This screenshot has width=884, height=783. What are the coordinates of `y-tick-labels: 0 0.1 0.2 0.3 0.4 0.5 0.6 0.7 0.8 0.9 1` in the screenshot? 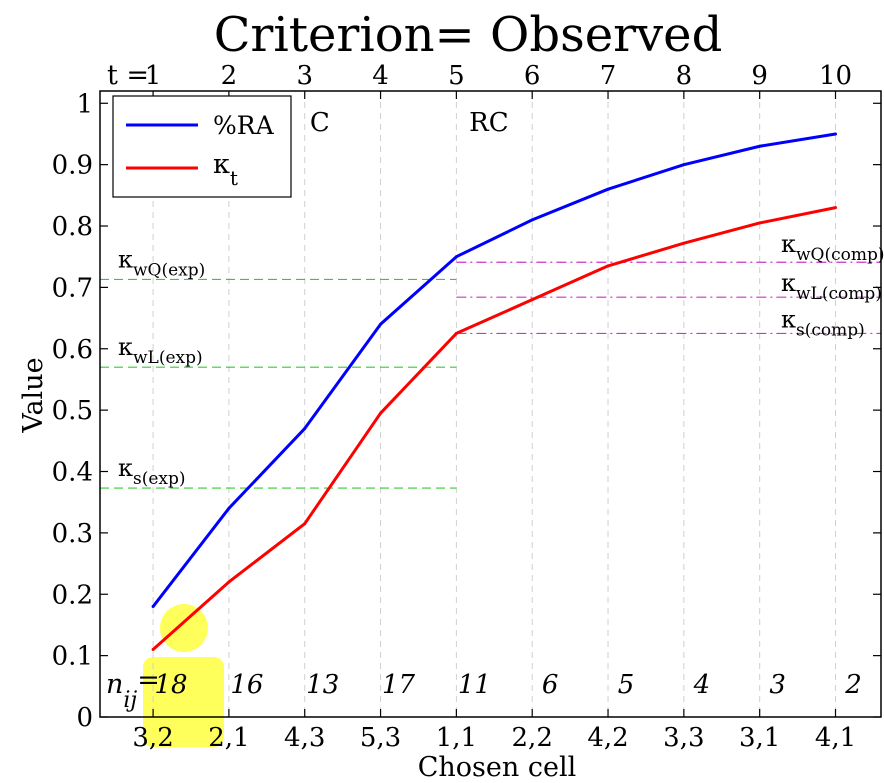 It's located at (72, 411).